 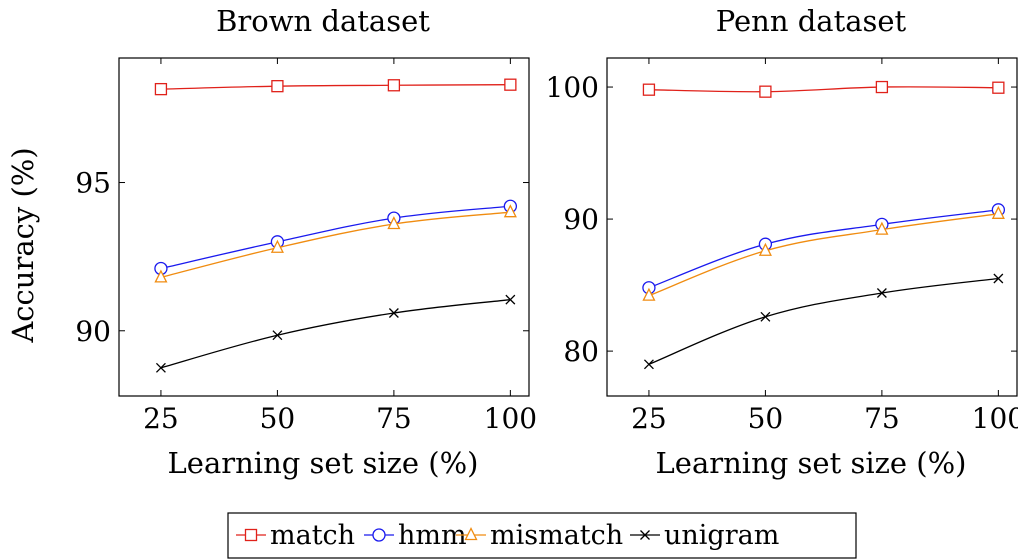 What do you see at coordinates (649, 418) in the screenshot?
I see `penn-x-tick-label: 25` at bounding box center [649, 418].